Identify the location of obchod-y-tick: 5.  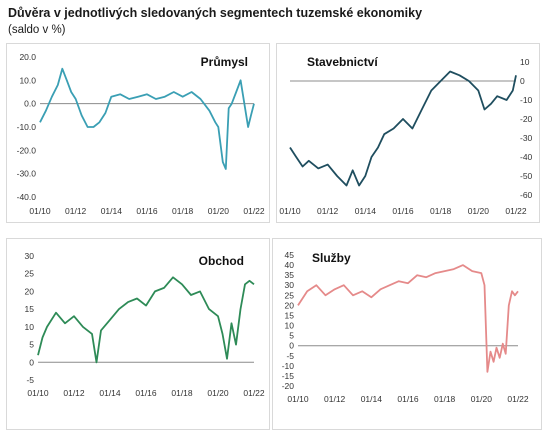
(31, 345).